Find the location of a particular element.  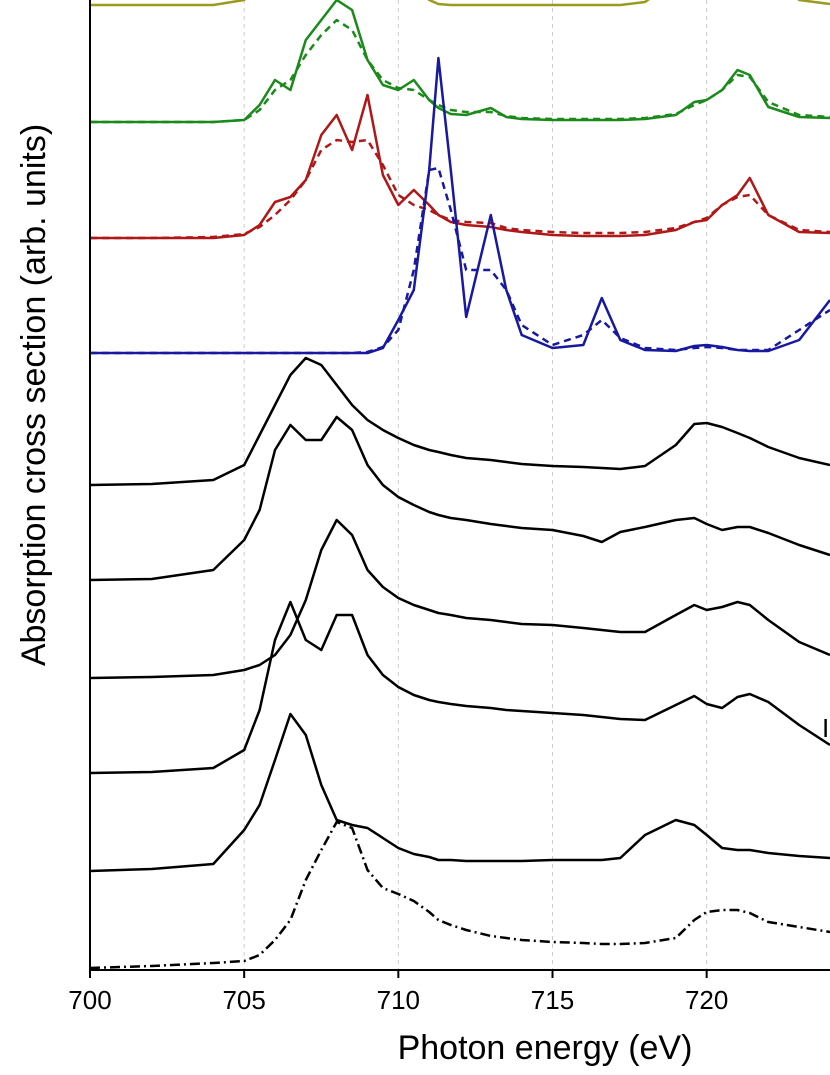

x-tick-label: 700 is located at coordinates (89, 1000).